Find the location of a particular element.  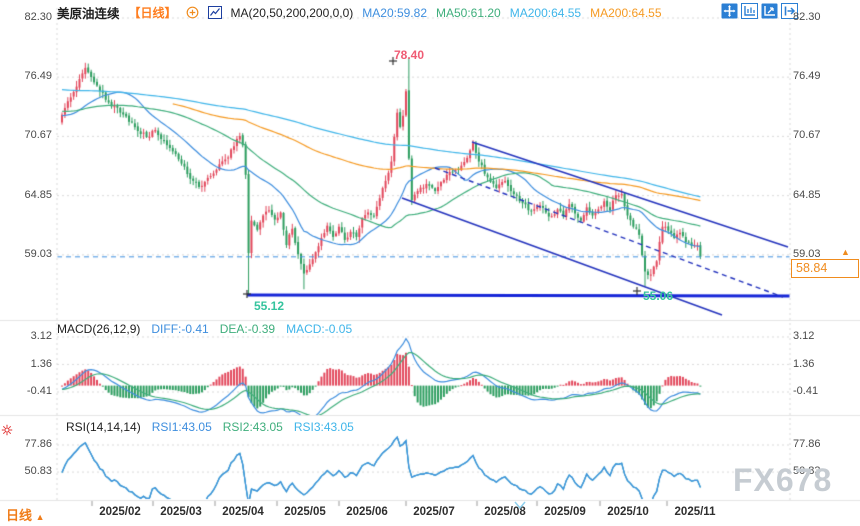

macd-dea-value: DEA:-0.39 is located at coordinates (247, 329).